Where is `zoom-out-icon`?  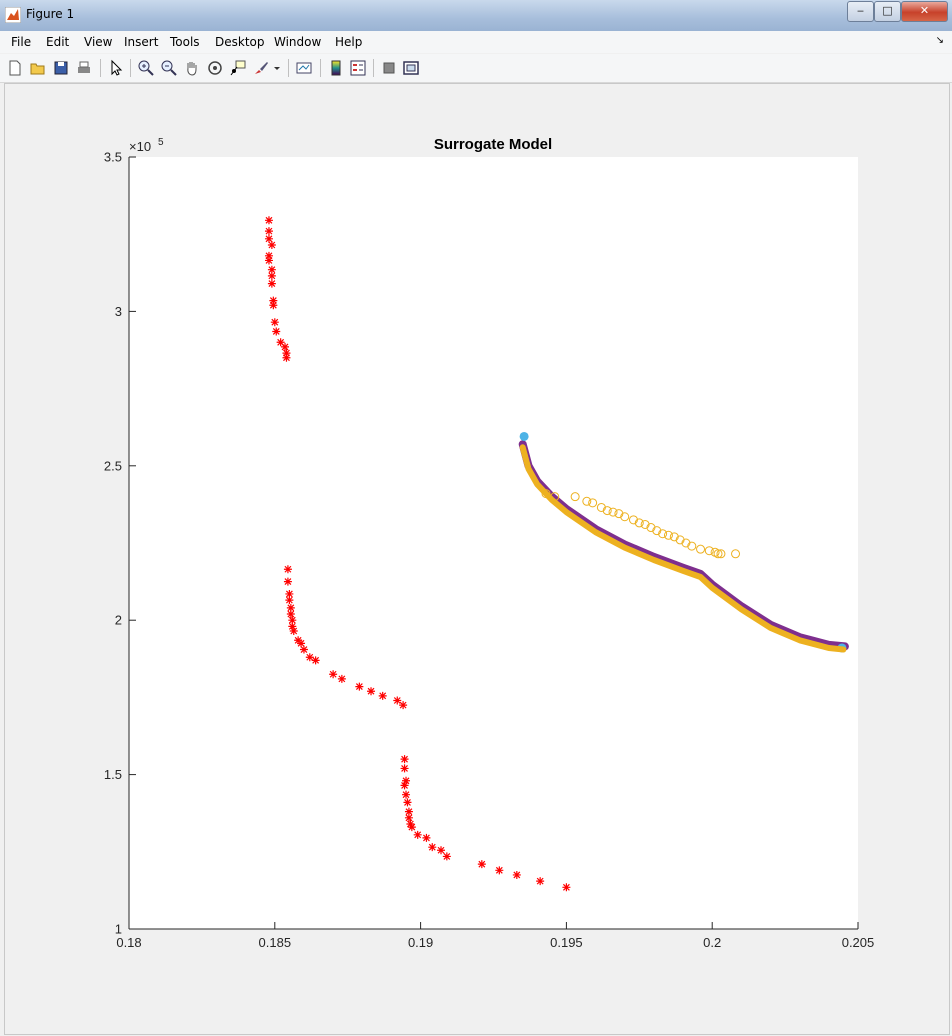
zoom-out-icon is located at coordinates (169, 68).